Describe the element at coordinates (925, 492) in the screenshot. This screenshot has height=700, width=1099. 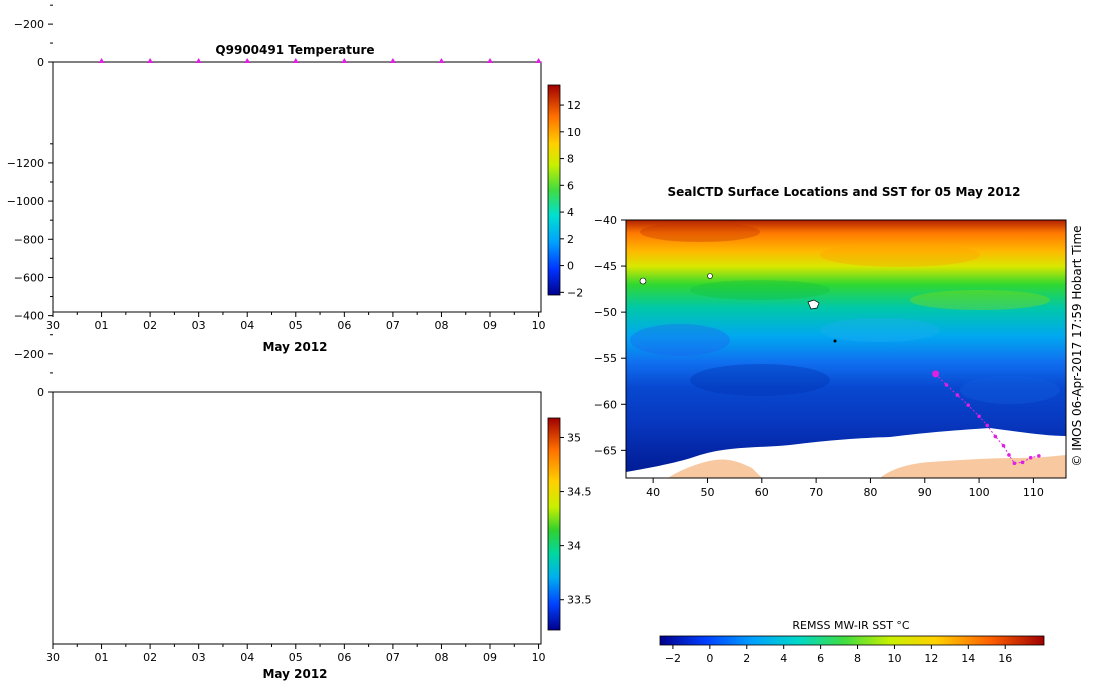
I see `lon-tick-label: 90` at that location.